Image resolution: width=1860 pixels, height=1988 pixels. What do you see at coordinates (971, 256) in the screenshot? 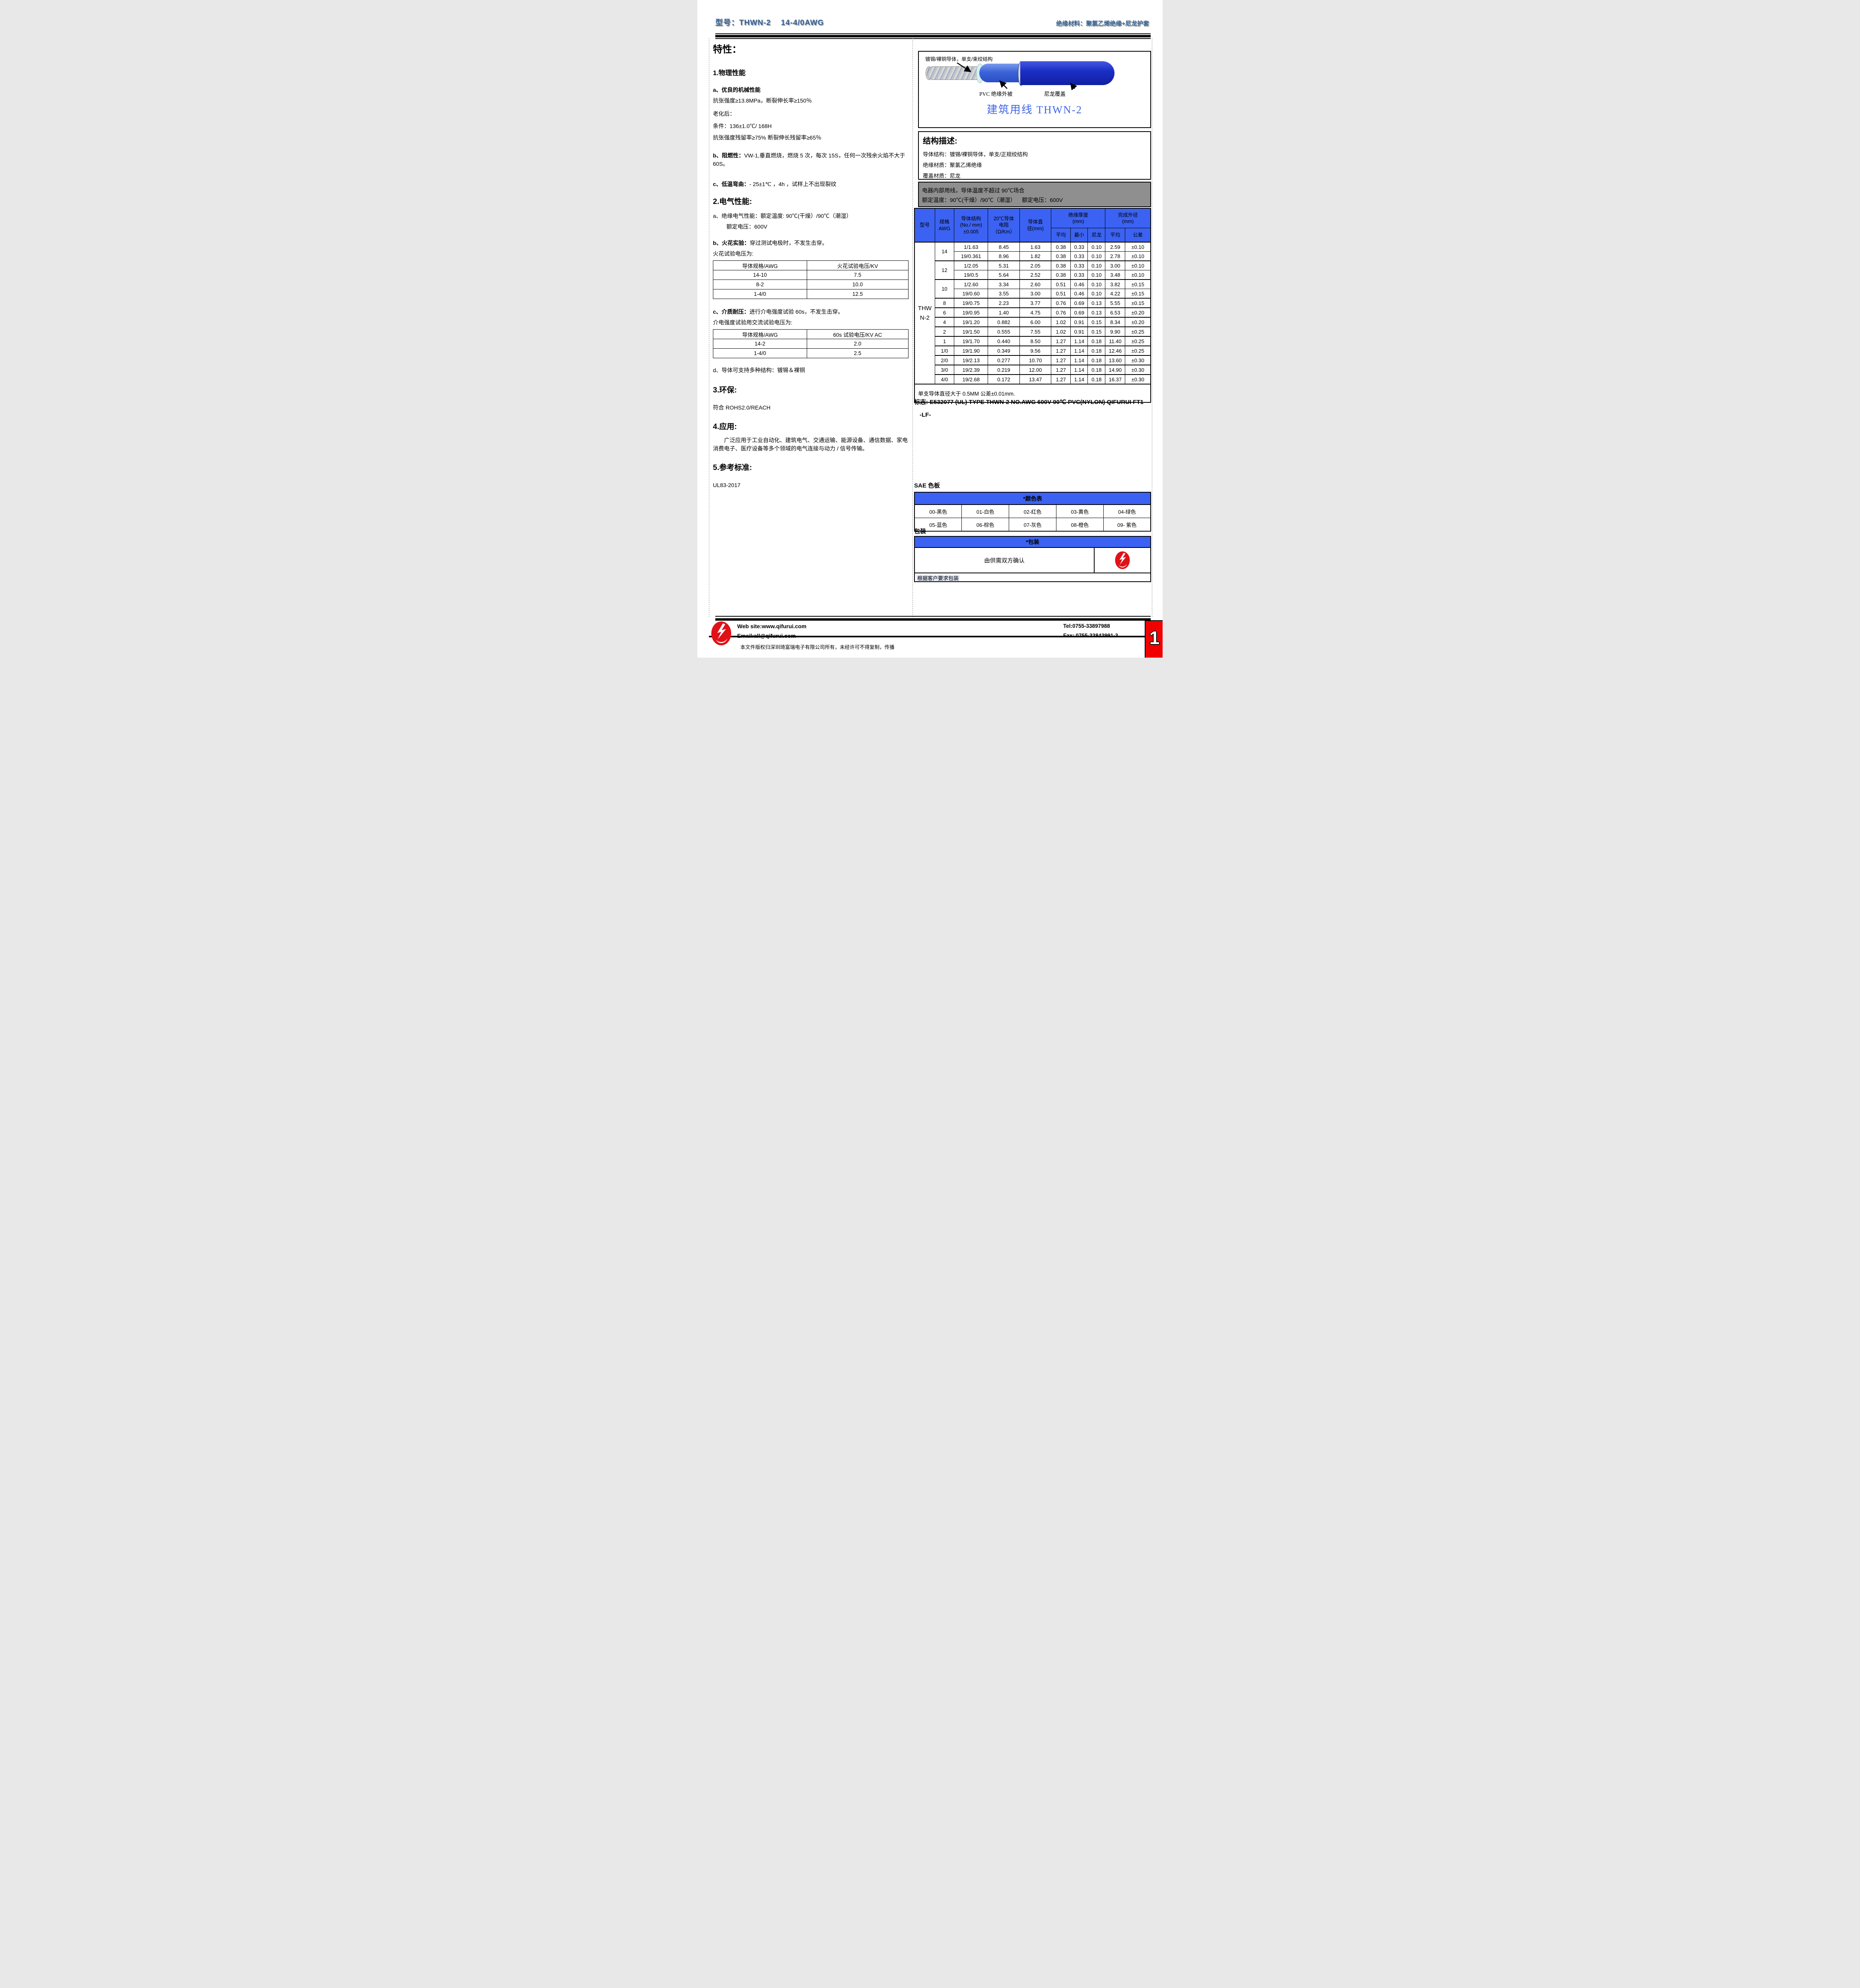
I see `spec-cell: 19/0.361` at bounding box center [971, 256].